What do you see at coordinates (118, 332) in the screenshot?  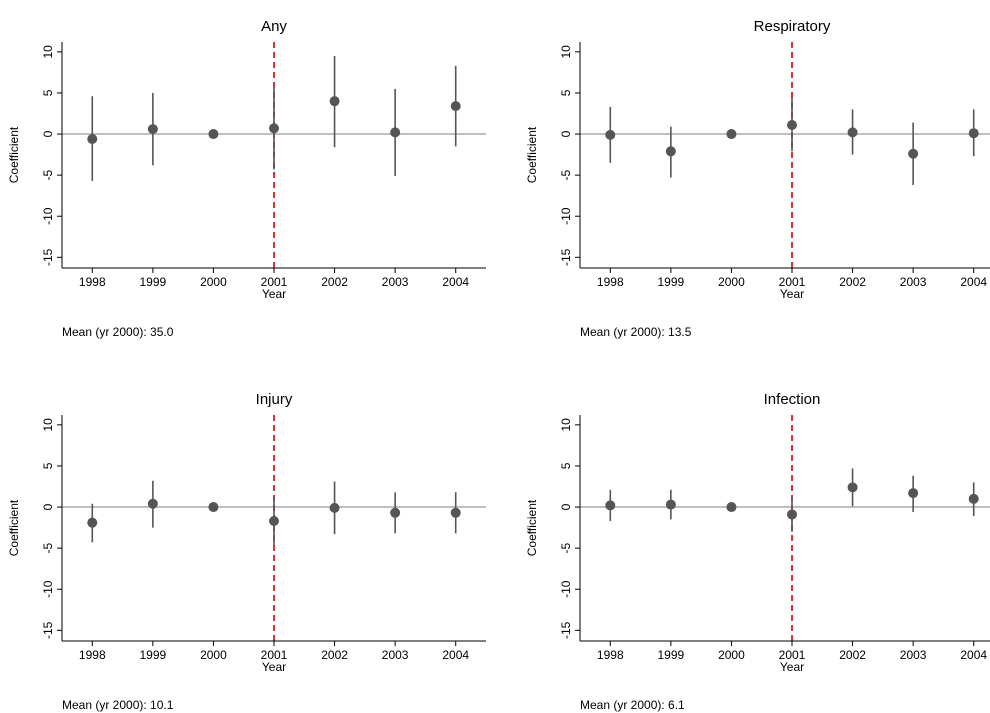 I see `note: Mean (yr 2000): 35.0` at bounding box center [118, 332].